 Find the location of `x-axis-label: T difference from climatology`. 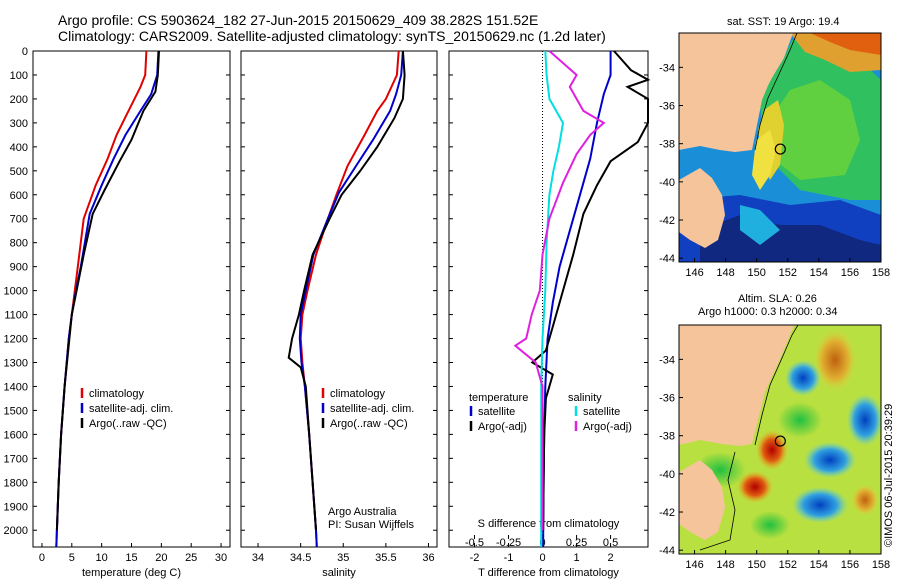

x-axis-label: T difference from climatology is located at coordinates (548, 573).